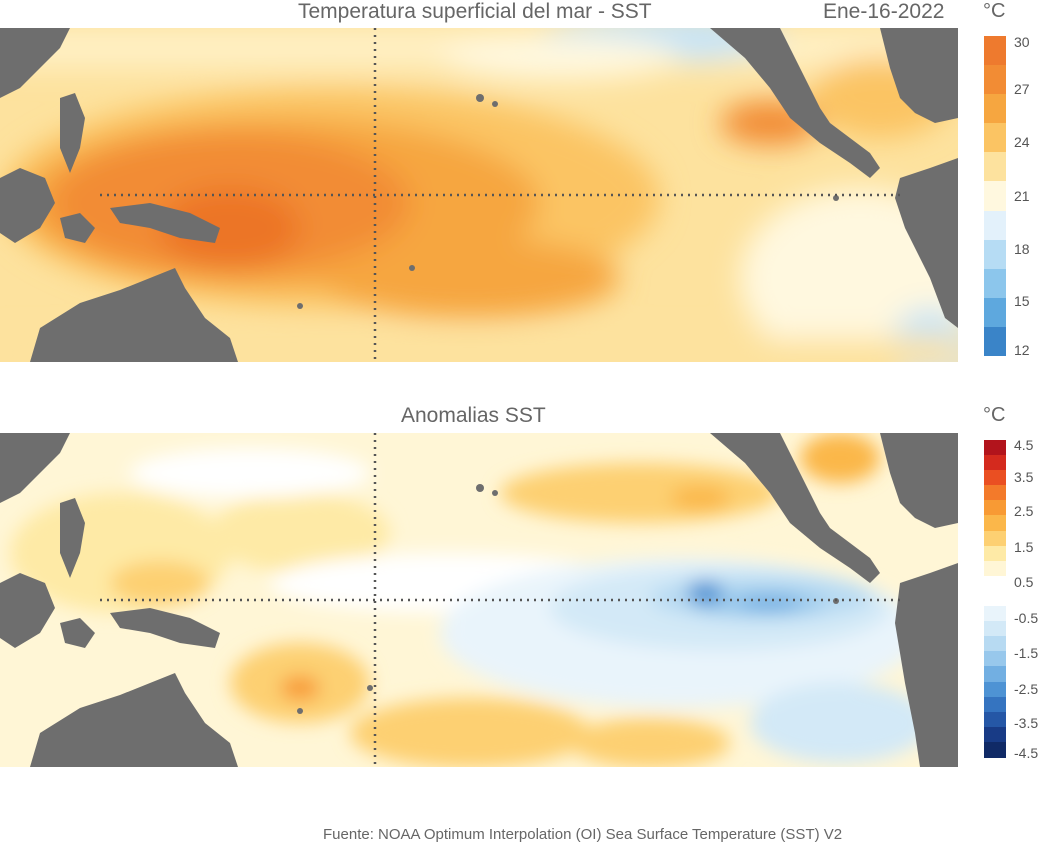 The image size is (1039, 848). Describe the element at coordinates (1022, 142) in the screenshot. I see `sst-tick: 24` at that location.